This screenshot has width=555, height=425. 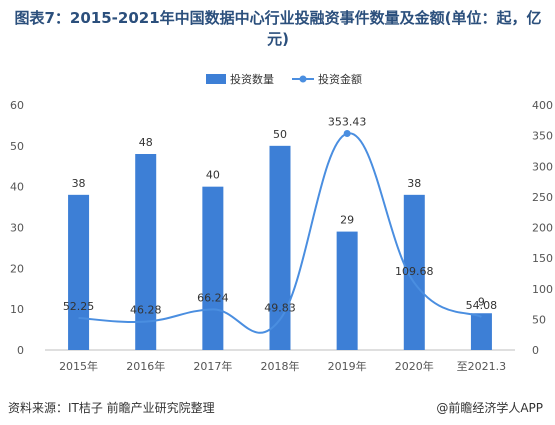 I want to click on right-tick-label: 50, so click(x=539, y=319).